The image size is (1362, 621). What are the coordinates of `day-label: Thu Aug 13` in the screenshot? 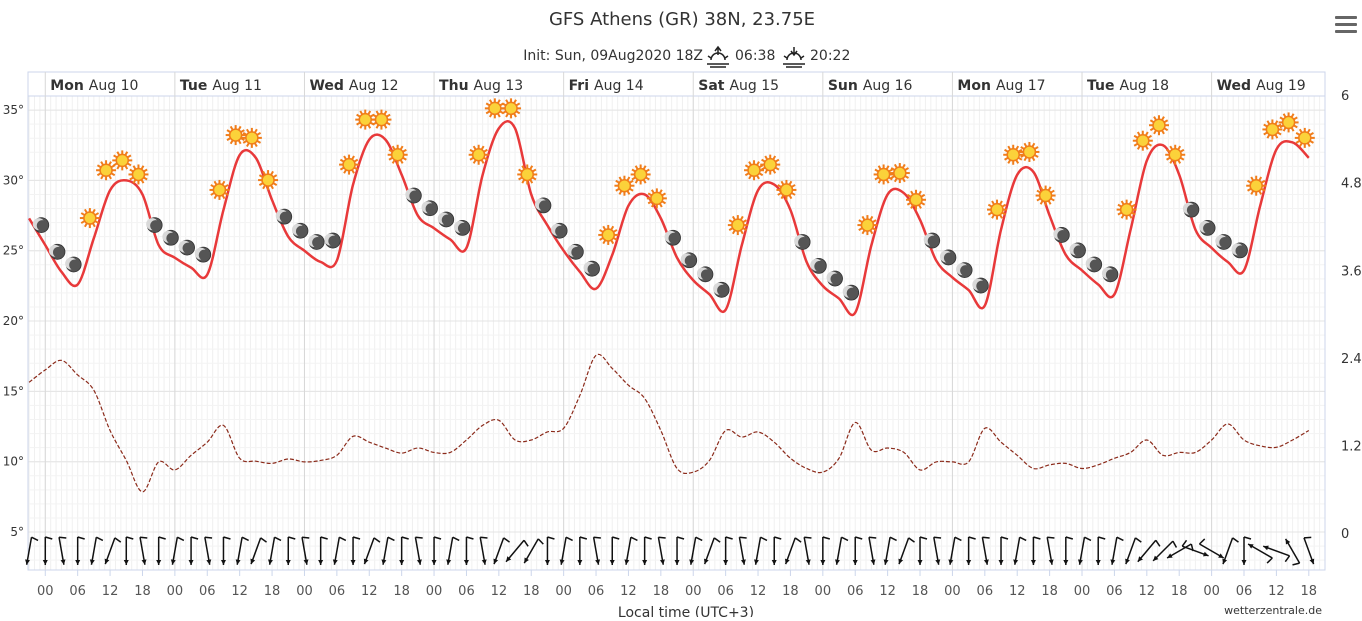 It's located at (481, 86).